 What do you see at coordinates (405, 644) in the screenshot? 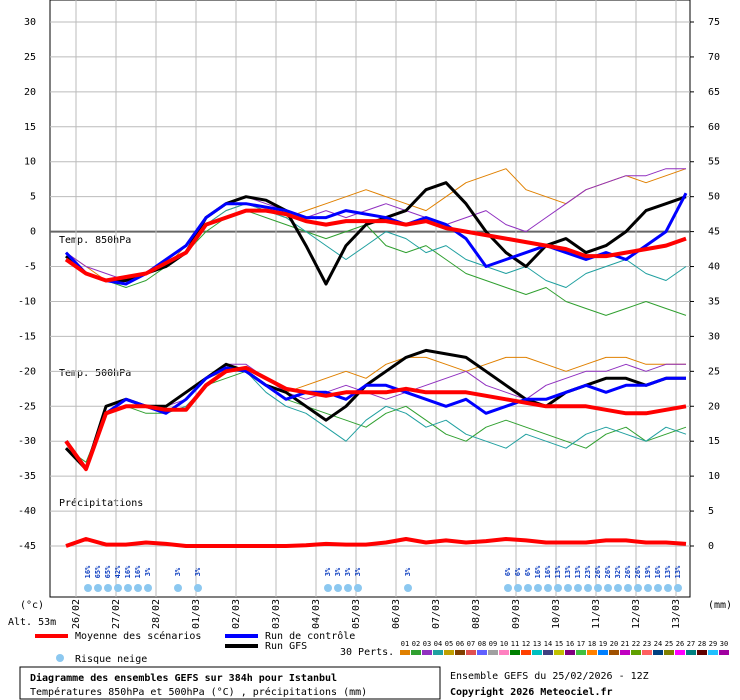
I see `perturbation-code: 01` at bounding box center [405, 644].